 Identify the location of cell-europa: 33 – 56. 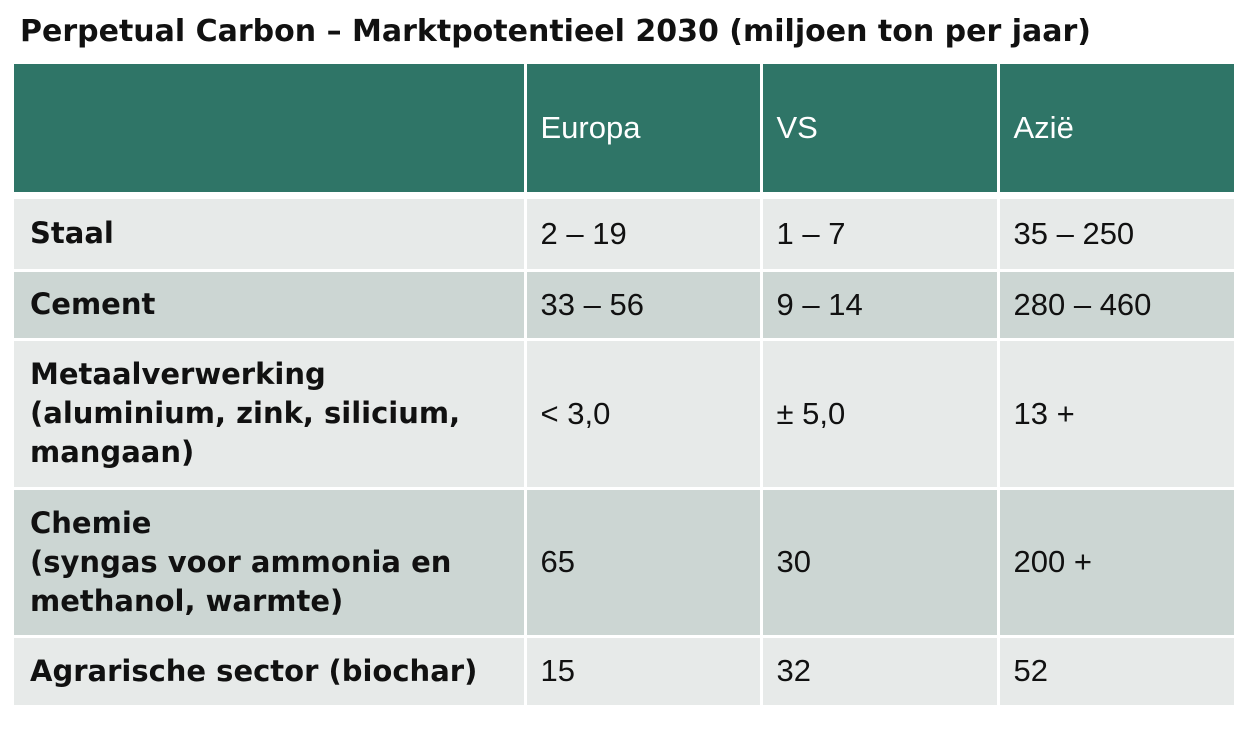
(644, 304).